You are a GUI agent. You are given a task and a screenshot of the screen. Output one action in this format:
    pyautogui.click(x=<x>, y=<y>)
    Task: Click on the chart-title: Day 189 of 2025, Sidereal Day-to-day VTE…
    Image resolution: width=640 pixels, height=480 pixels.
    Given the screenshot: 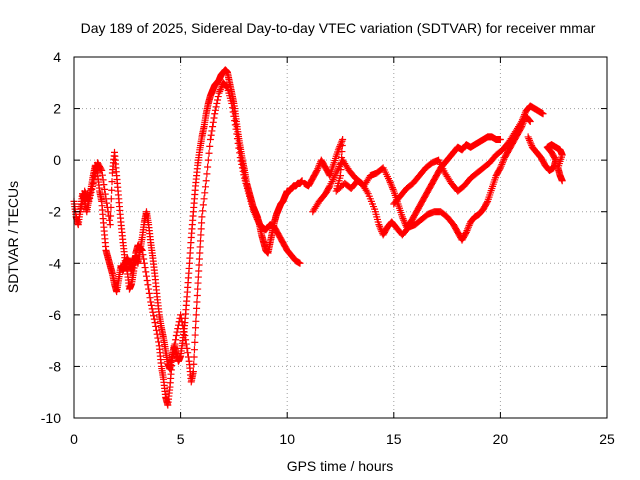 What is the action you would take?
    pyautogui.click(x=338, y=28)
    